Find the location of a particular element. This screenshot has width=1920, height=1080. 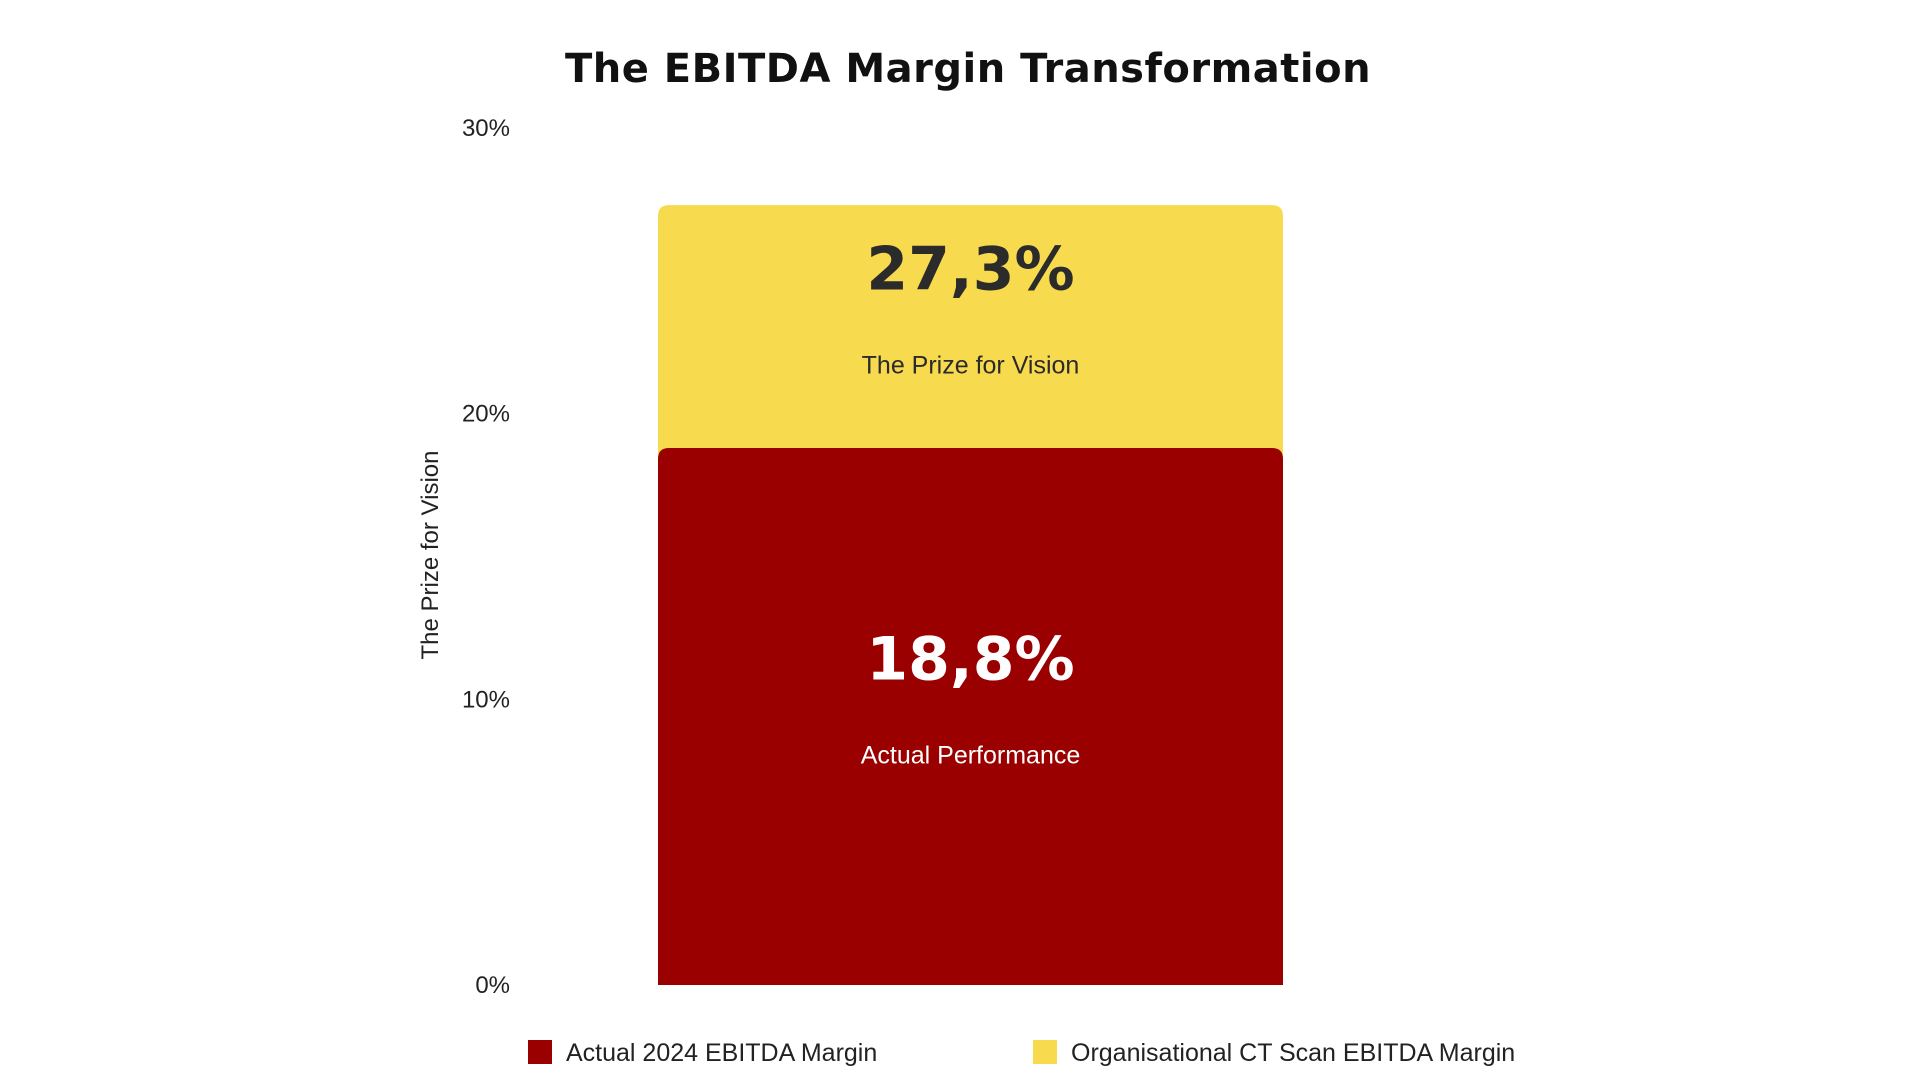

y-axis-ticks: 0% 10% 20% 30% is located at coordinates (486, 557).